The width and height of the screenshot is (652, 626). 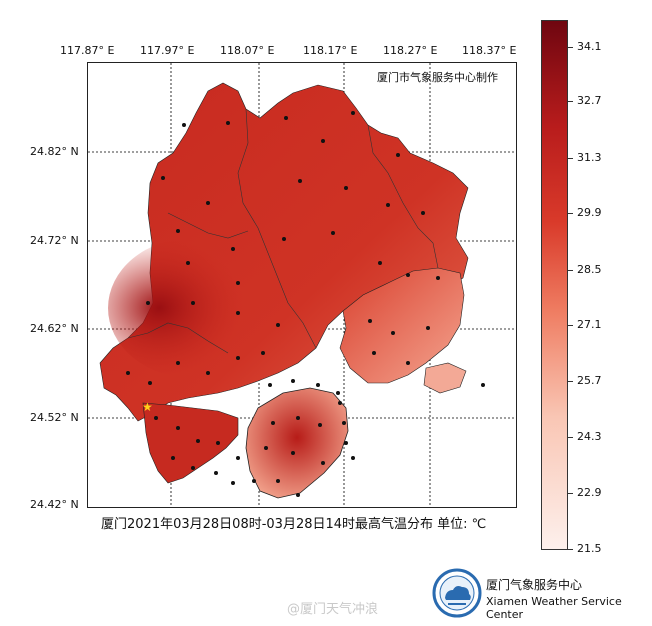 What do you see at coordinates (330, 50) in the screenshot?
I see `lon-label: 118.17° E` at bounding box center [330, 50].